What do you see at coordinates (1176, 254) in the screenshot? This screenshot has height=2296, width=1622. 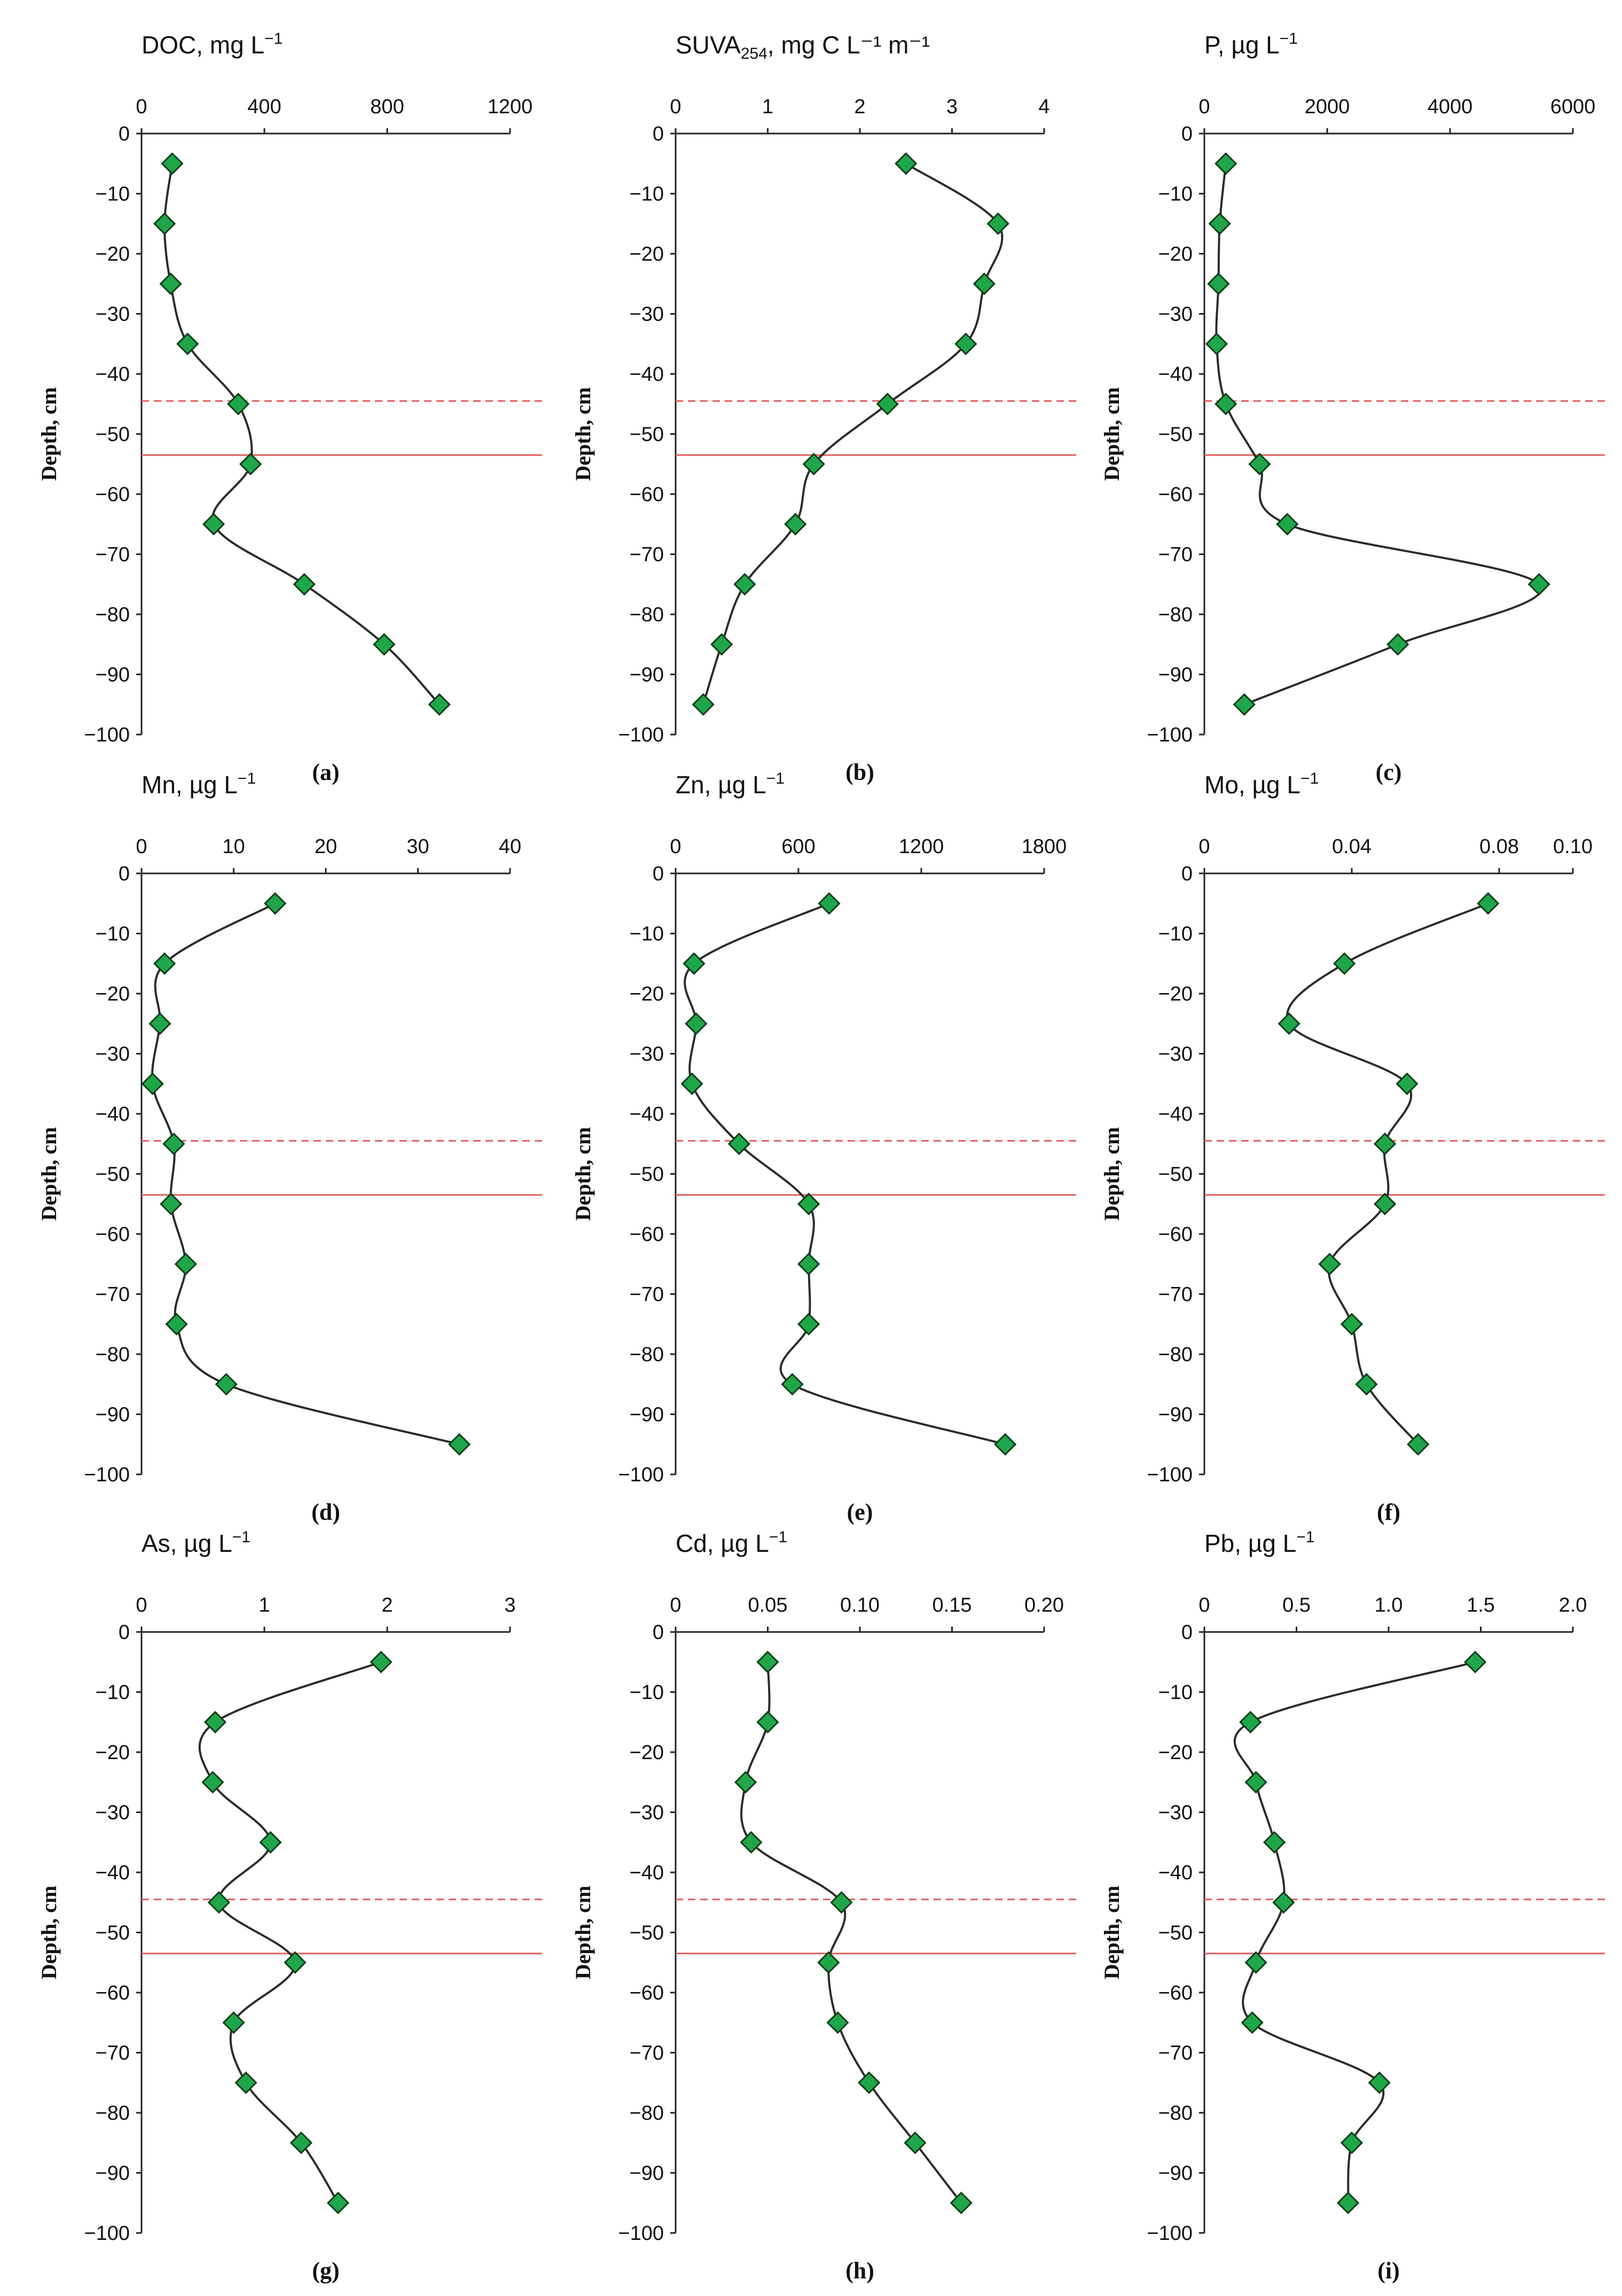 I see `y-tick-label: −20` at bounding box center [1176, 254].